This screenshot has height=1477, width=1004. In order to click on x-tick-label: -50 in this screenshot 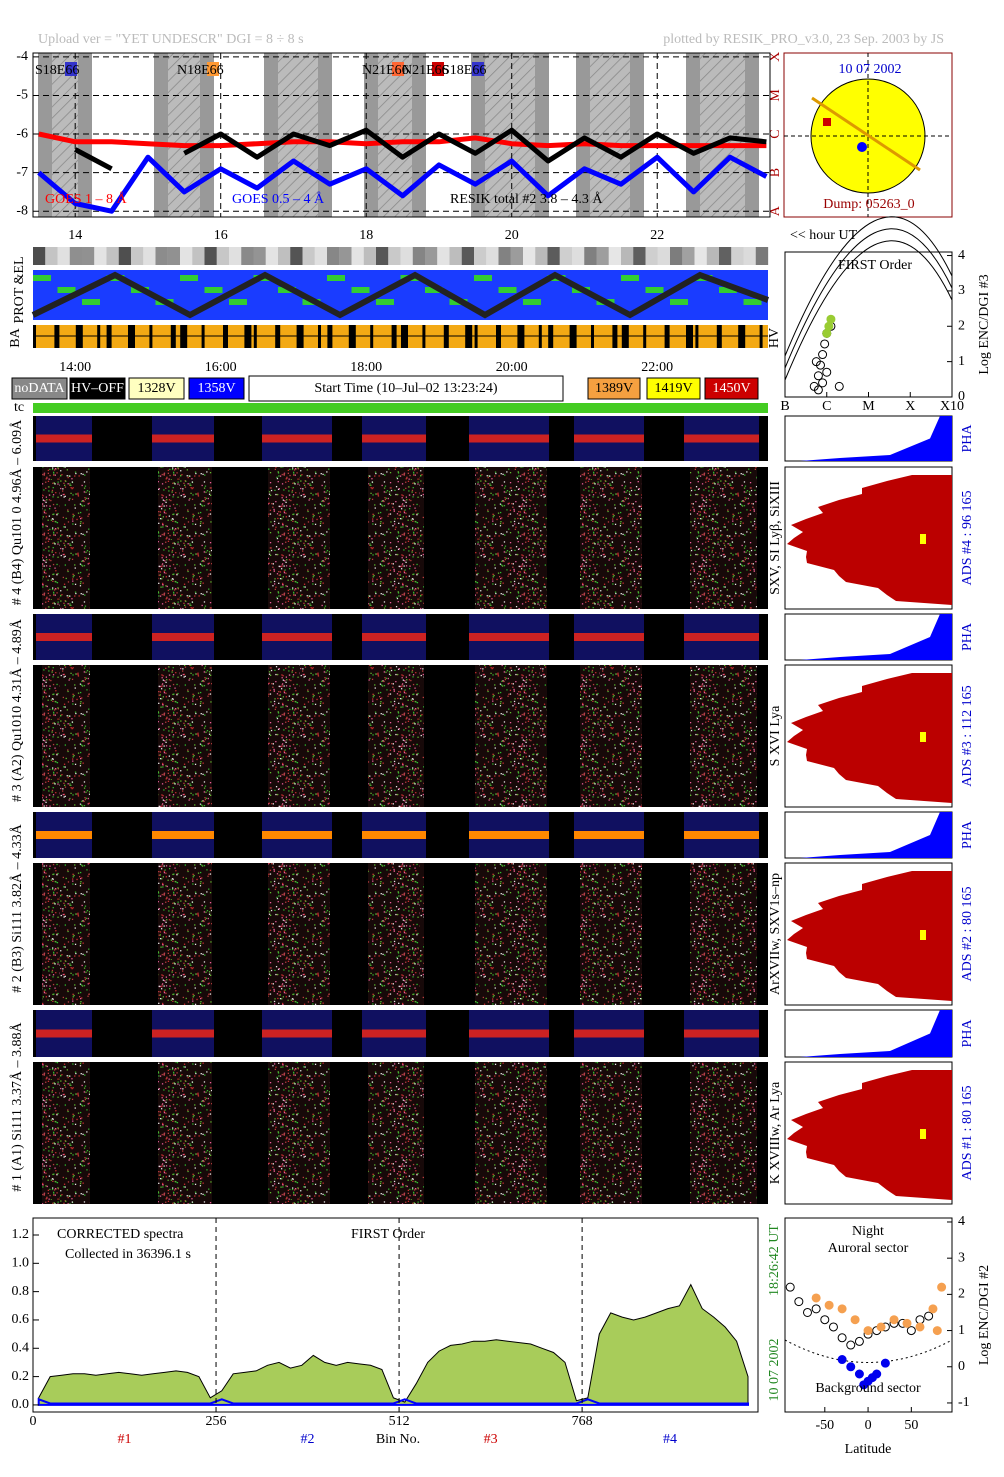, I will do `click(824, 1425)`.